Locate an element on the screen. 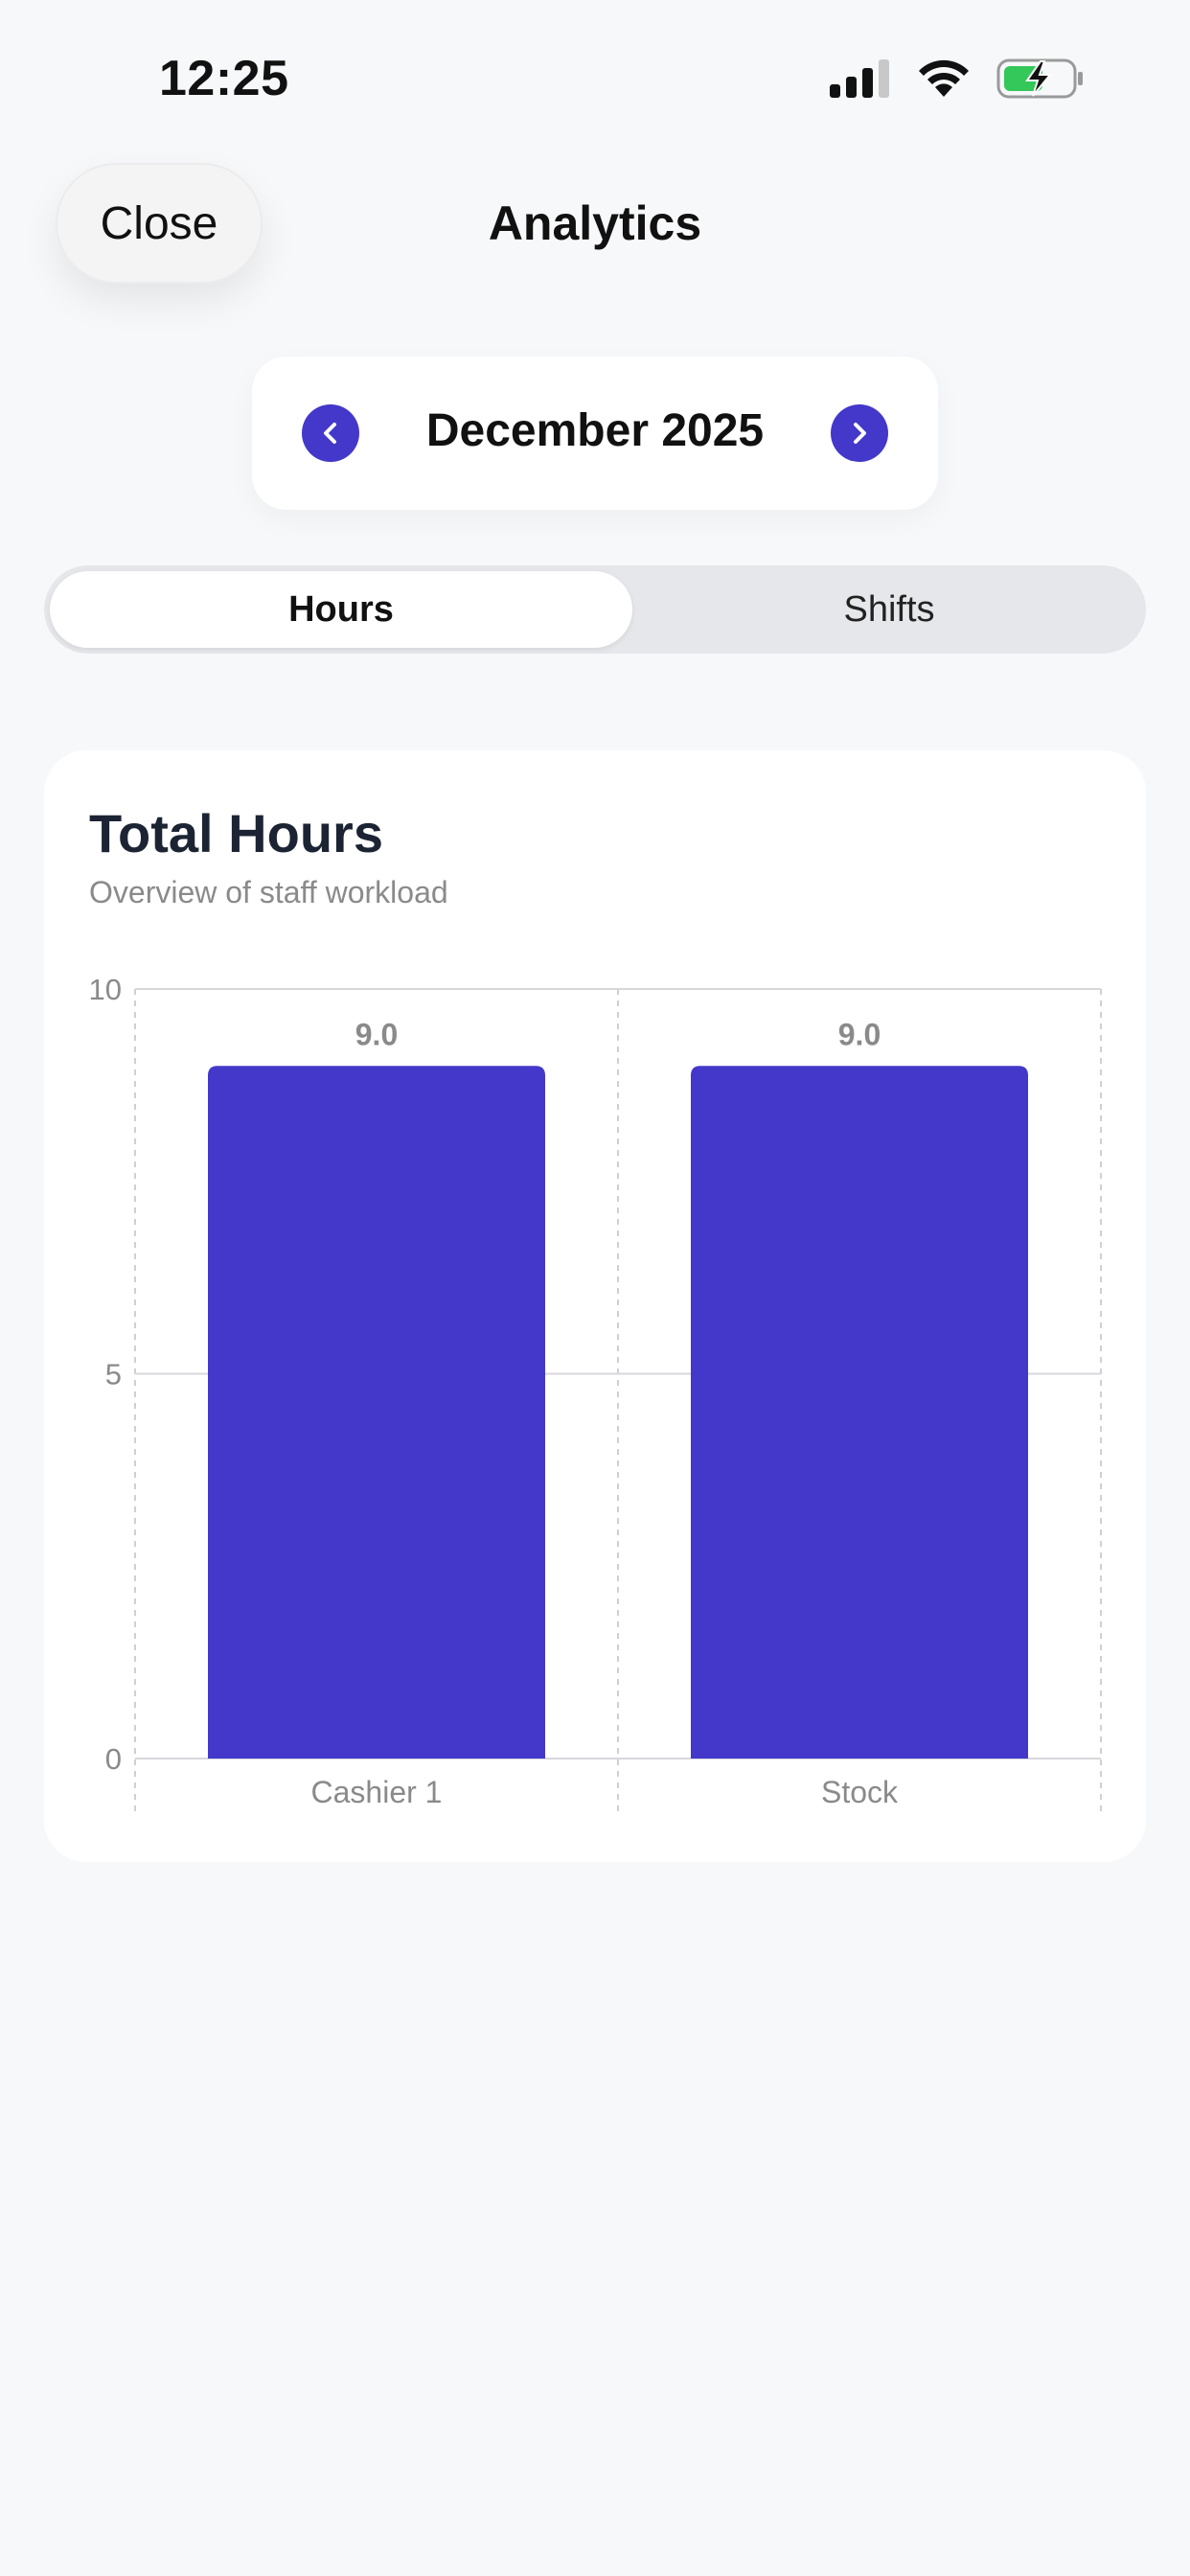 Image resolution: width=1190 pixels, height=2576 pixels. chart-subtitle: Overview of staff workload is located at coordinates (269, 892).